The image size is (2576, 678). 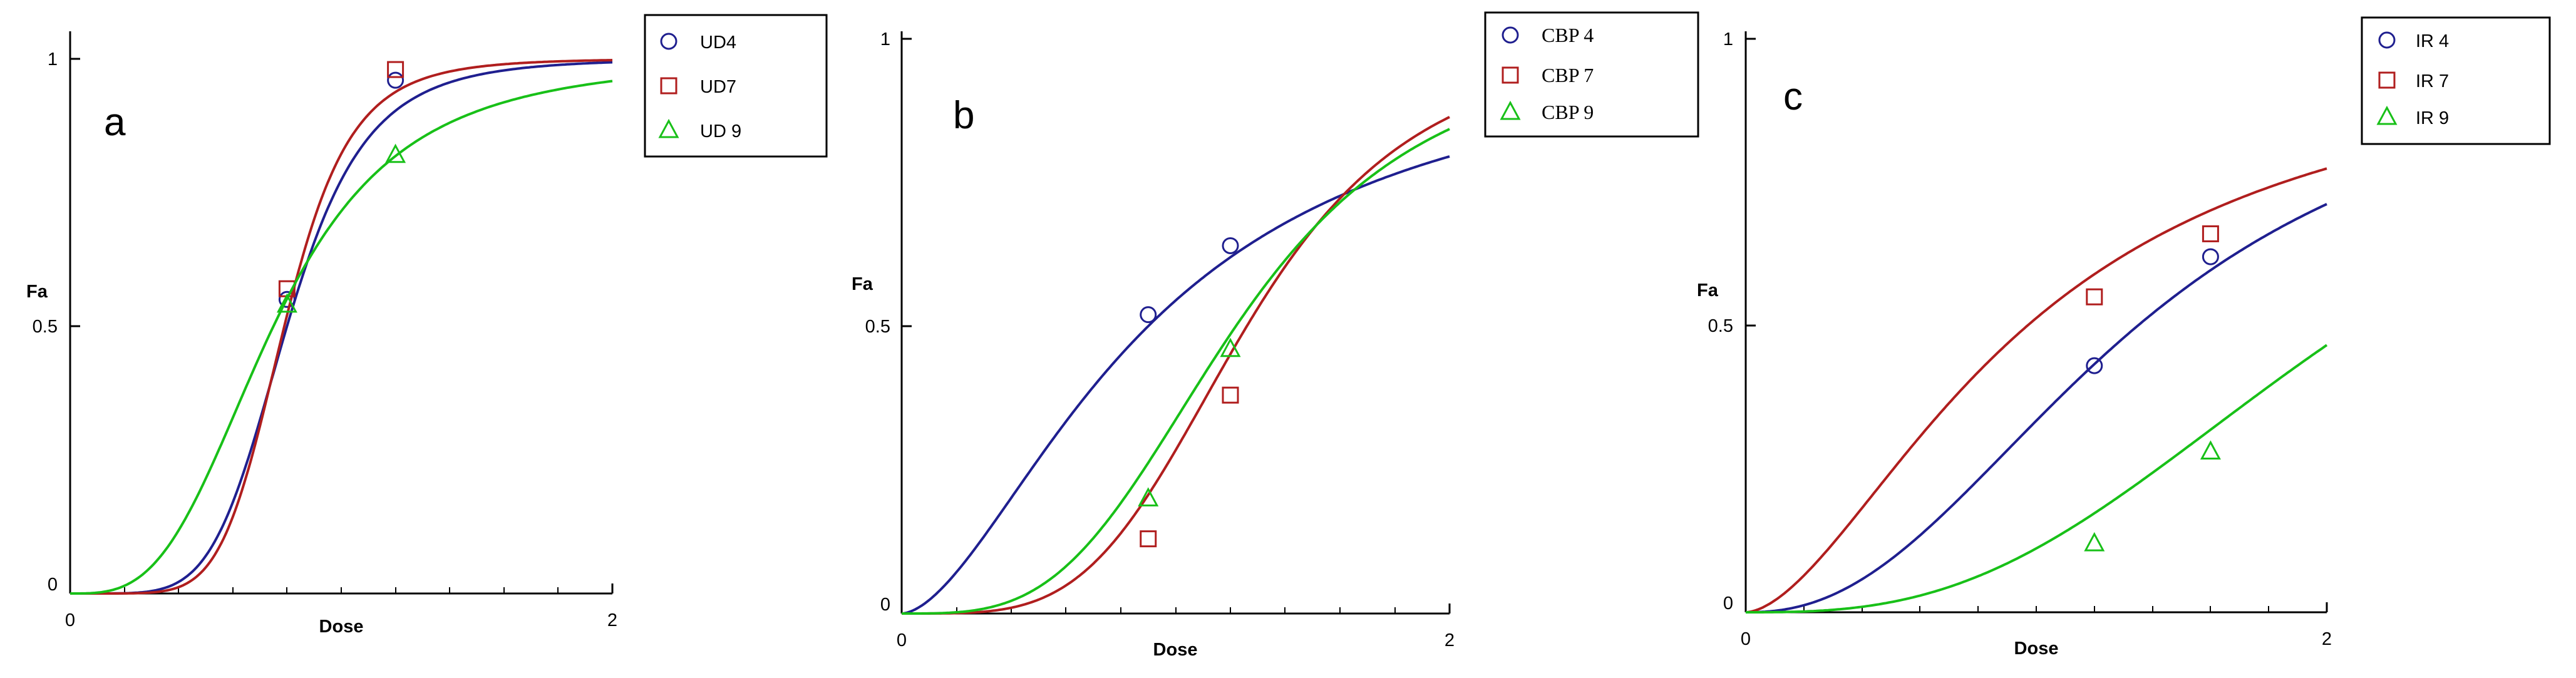 I want to click on legend-label: IR 4, so click(x=2433, y=41).